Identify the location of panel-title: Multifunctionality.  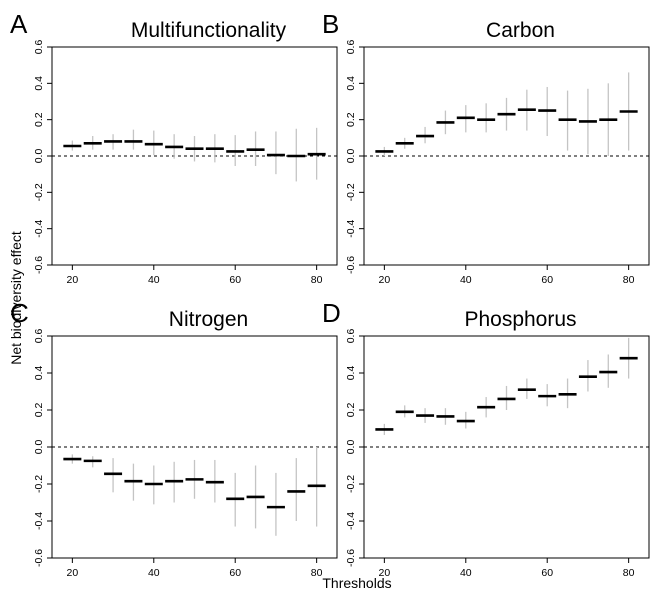
(209, 30).